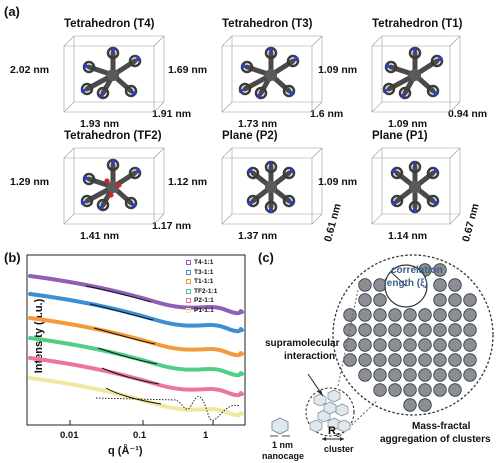 Image resolution: width=500 pixels, height=463 pixels. I want to click on structure-width: 1.09 nm, so click(408, 124).